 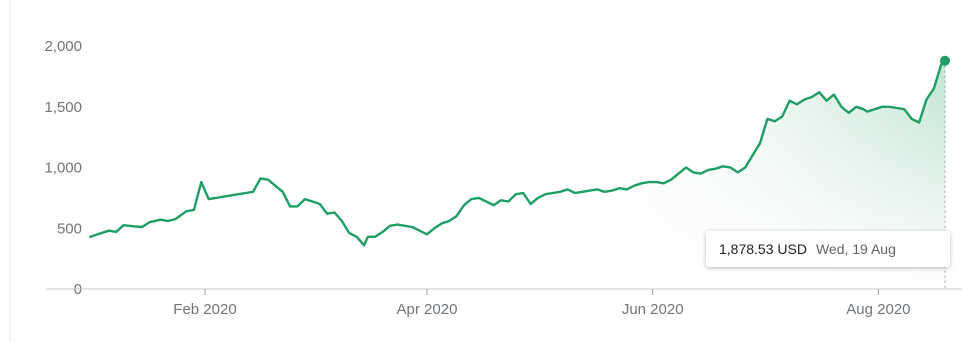 What do you see at coordinates (855, 249) in the screenshot?
I see `tooltip-date: Wed, 19 Aug` at bounding box center [855, 249].